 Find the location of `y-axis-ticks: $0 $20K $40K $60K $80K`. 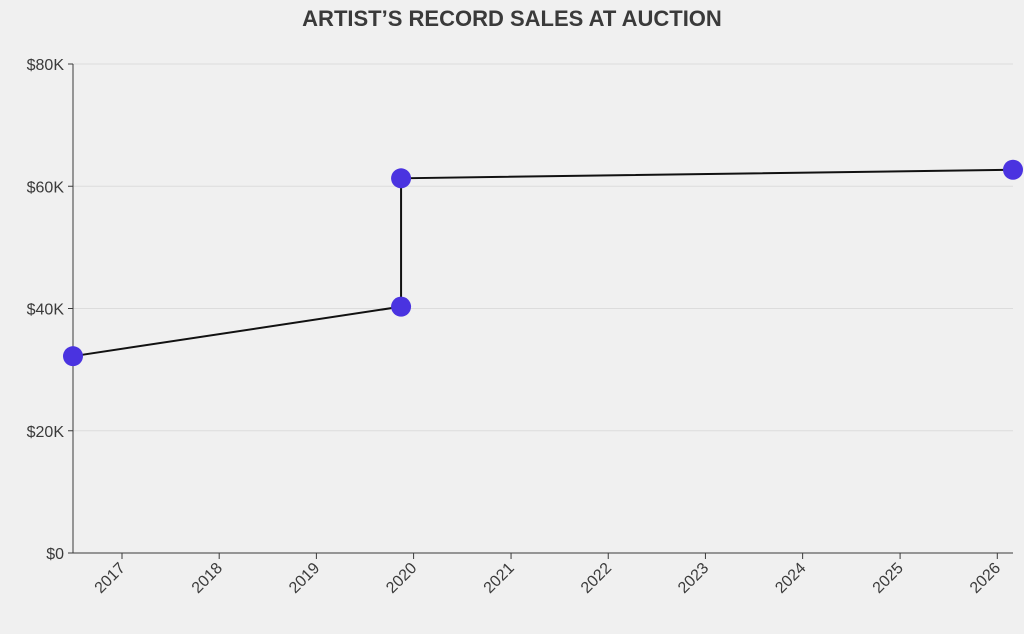

y-axis-ticks: $0 $20K $40K $60K $80K is located at coordinates (50, 310).